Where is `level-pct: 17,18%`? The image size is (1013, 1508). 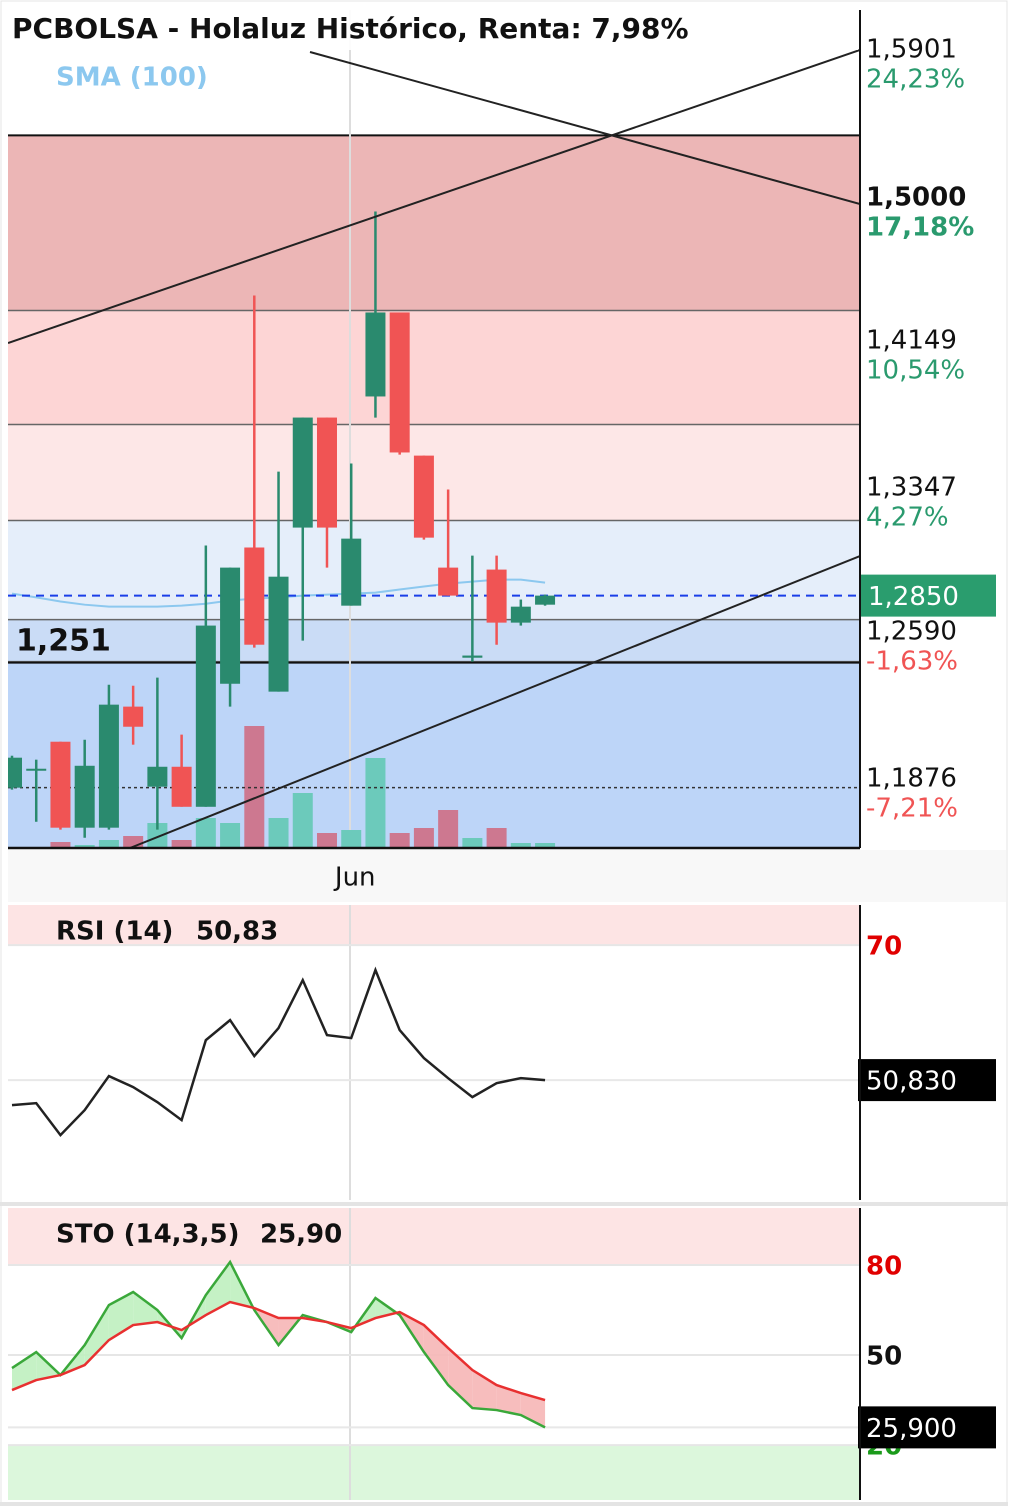 level-pct: 17,18% is located at coordinates (920, 228).